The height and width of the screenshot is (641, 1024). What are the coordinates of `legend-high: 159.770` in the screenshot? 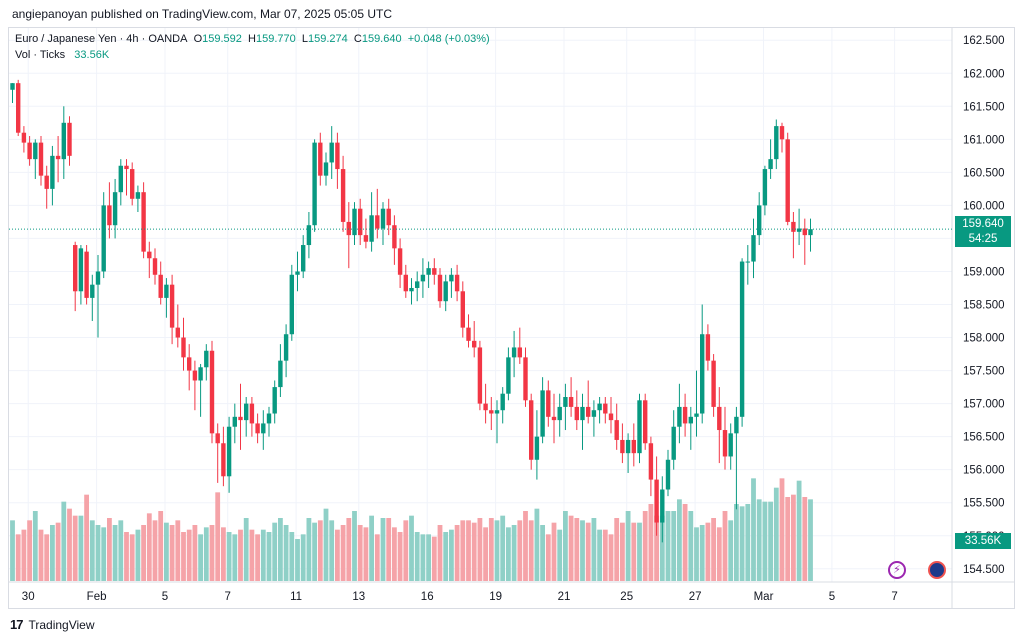 It's located at (275, 39).